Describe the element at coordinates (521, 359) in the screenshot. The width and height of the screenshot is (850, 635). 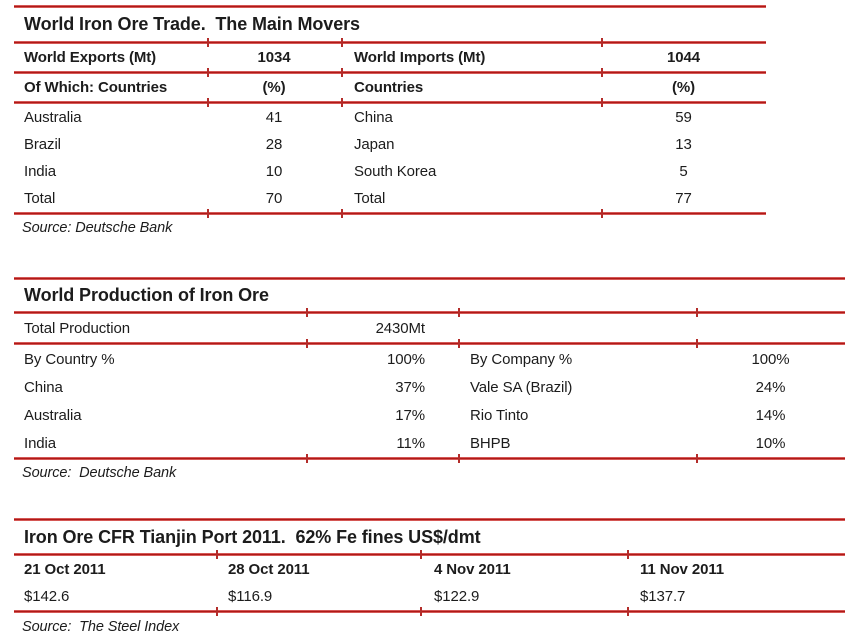
I see `table-cell: By Company %` at that location.